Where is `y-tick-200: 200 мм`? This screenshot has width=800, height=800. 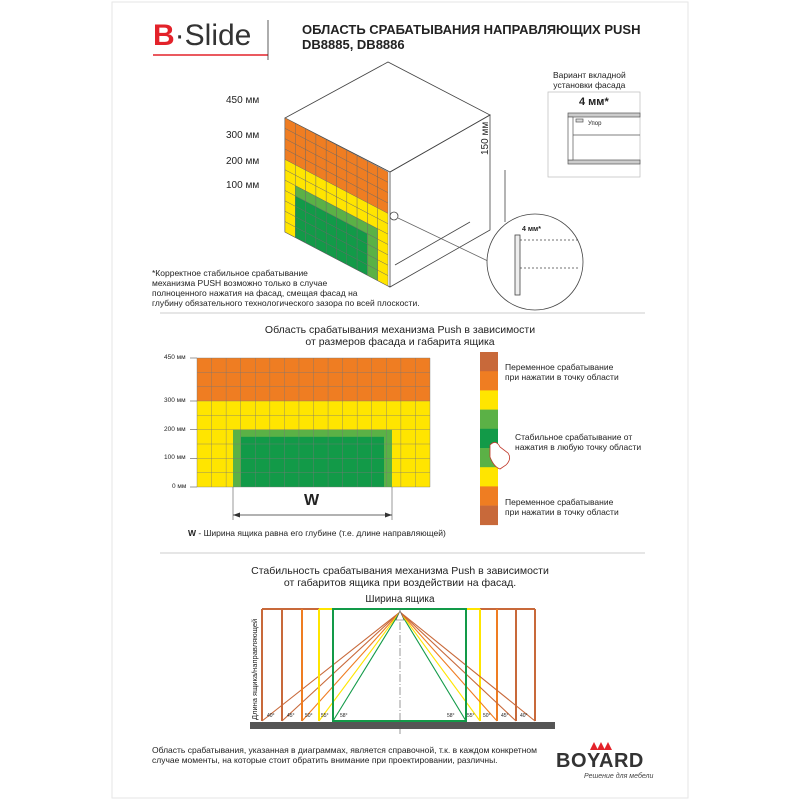
y-tick-200: 200 мм is located at coordinates (175, 429).